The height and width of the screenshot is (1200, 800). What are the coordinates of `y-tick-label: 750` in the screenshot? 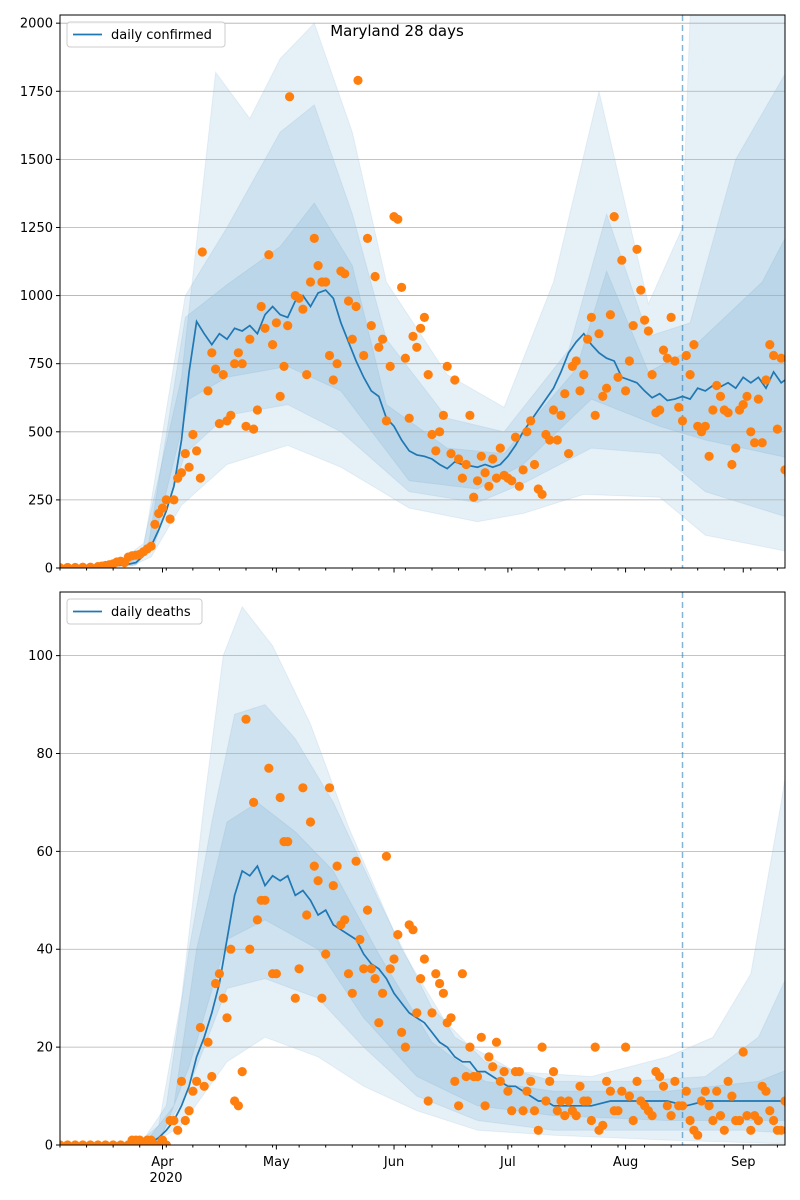 It's located at (40, 364).